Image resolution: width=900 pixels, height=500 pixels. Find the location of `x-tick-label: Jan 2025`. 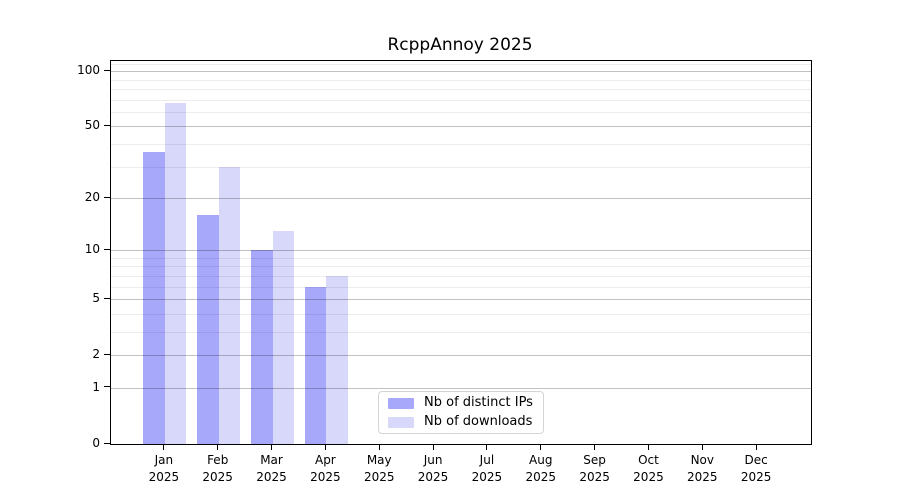

x-tick-label: Jan 2025 is located at coordinates (164, 468).